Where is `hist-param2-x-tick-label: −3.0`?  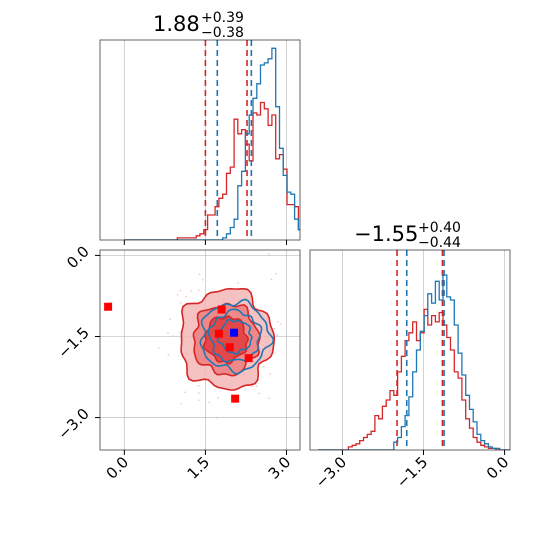 hist-param2-x-tick-label: −3.0 is located at coordinates (331, 472).